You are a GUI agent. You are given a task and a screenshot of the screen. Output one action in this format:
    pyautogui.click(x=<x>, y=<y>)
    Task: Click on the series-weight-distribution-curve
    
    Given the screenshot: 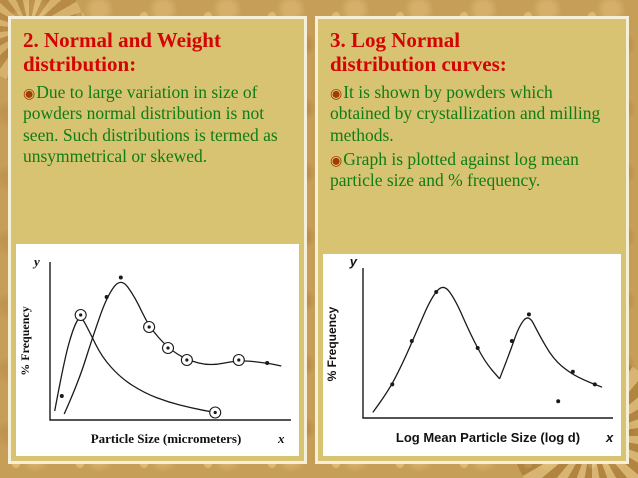 What is the action you would take?
    pyautogui.click(x=135, y=365)
    